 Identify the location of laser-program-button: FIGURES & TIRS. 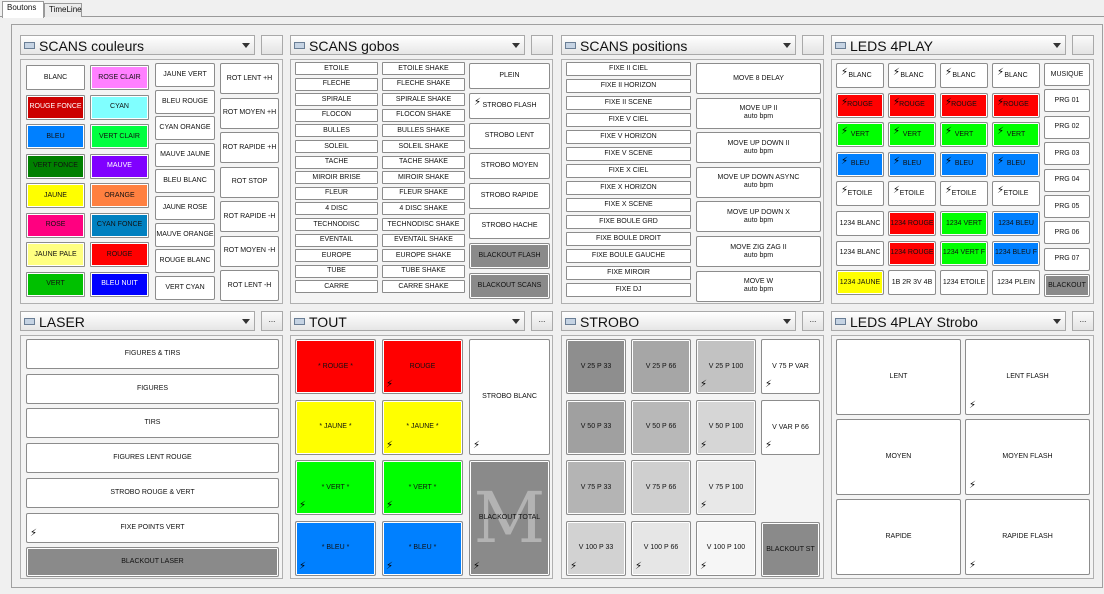
(152, 354).